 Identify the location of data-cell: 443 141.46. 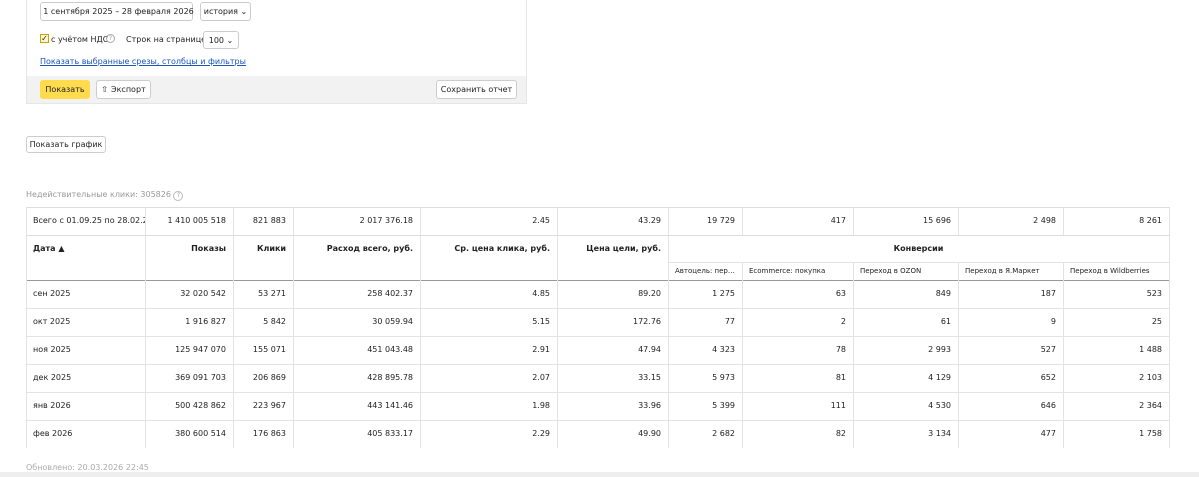
(390, 405).